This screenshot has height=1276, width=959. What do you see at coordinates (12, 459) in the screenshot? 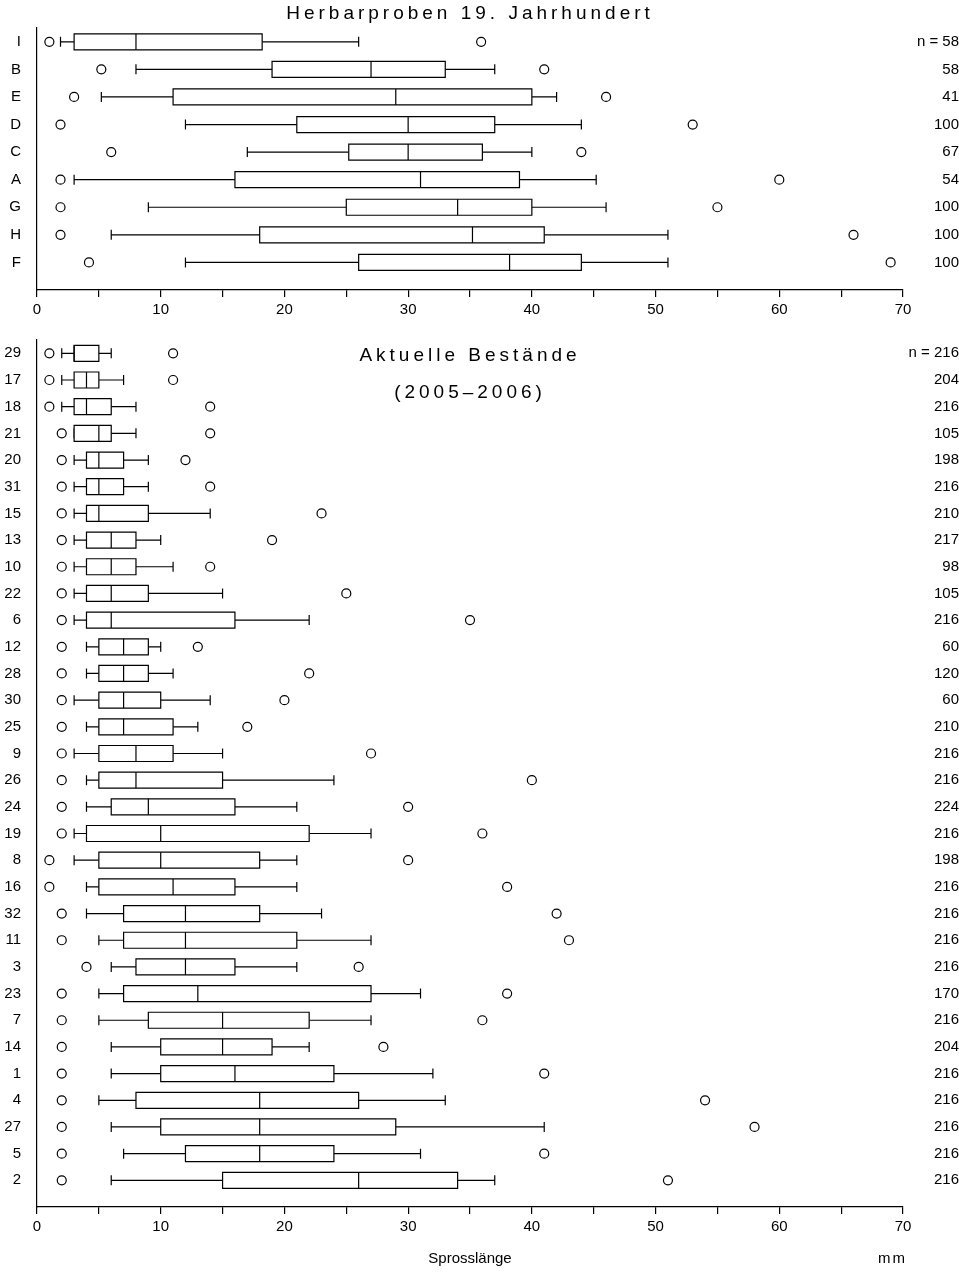
I see `y-tick-label: 20` at bounding box center [12, 459].